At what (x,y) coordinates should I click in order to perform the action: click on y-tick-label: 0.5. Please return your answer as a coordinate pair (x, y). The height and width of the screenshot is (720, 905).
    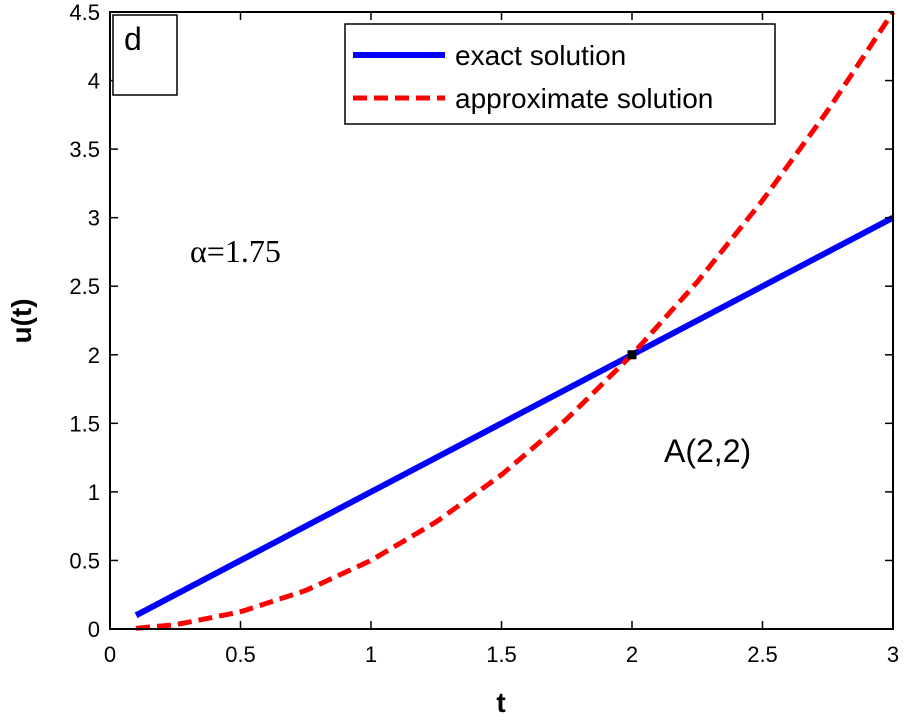
    Looking at the image, I should click on (84, 560).